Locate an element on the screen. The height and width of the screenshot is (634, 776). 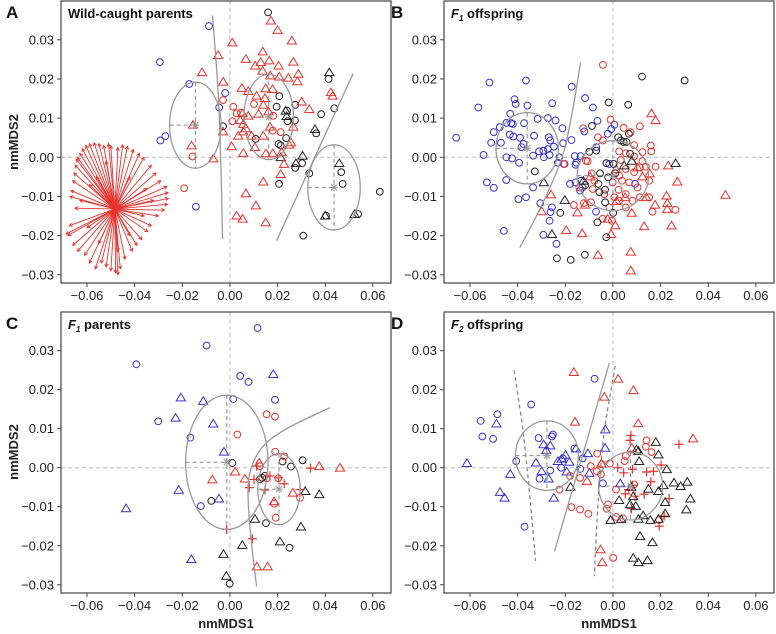
discriminant-boundary is located at coordinates (550, 155).